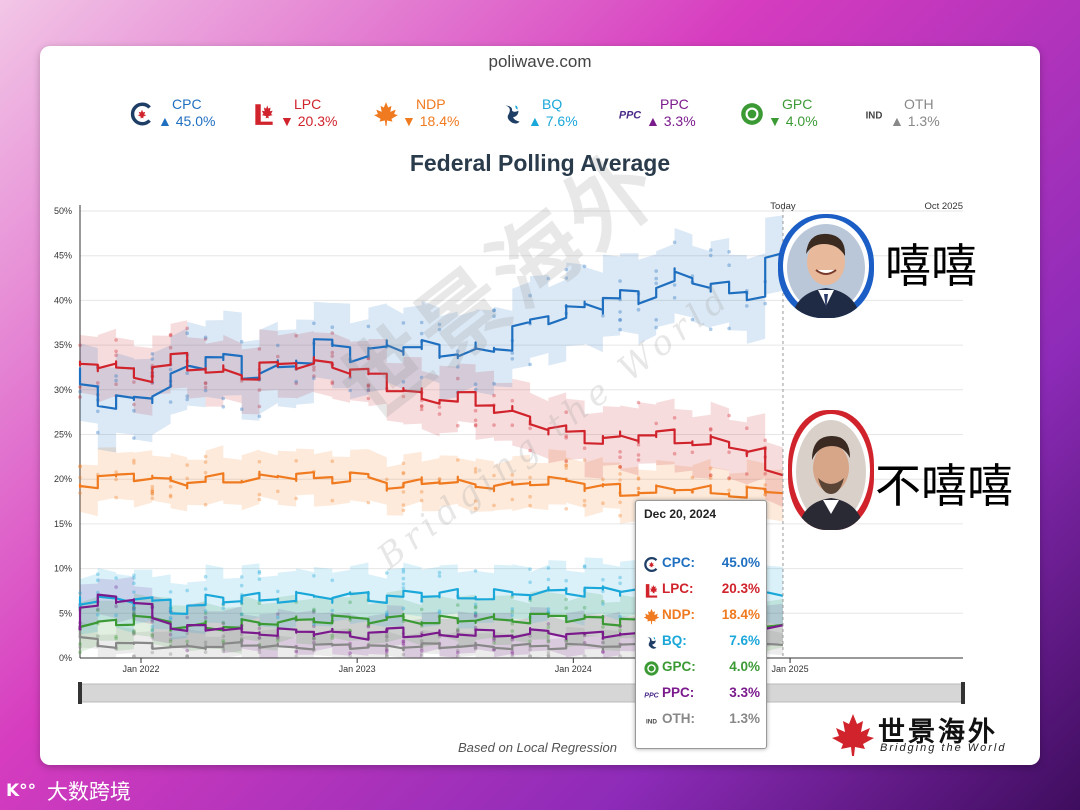  Describe the element at coordinates (744, 640) in the screenshot. I see `tooltip-value: 7.6%` at that location.